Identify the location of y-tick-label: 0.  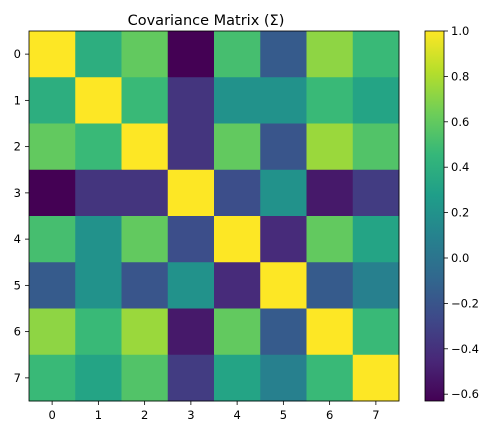
(17, 54).